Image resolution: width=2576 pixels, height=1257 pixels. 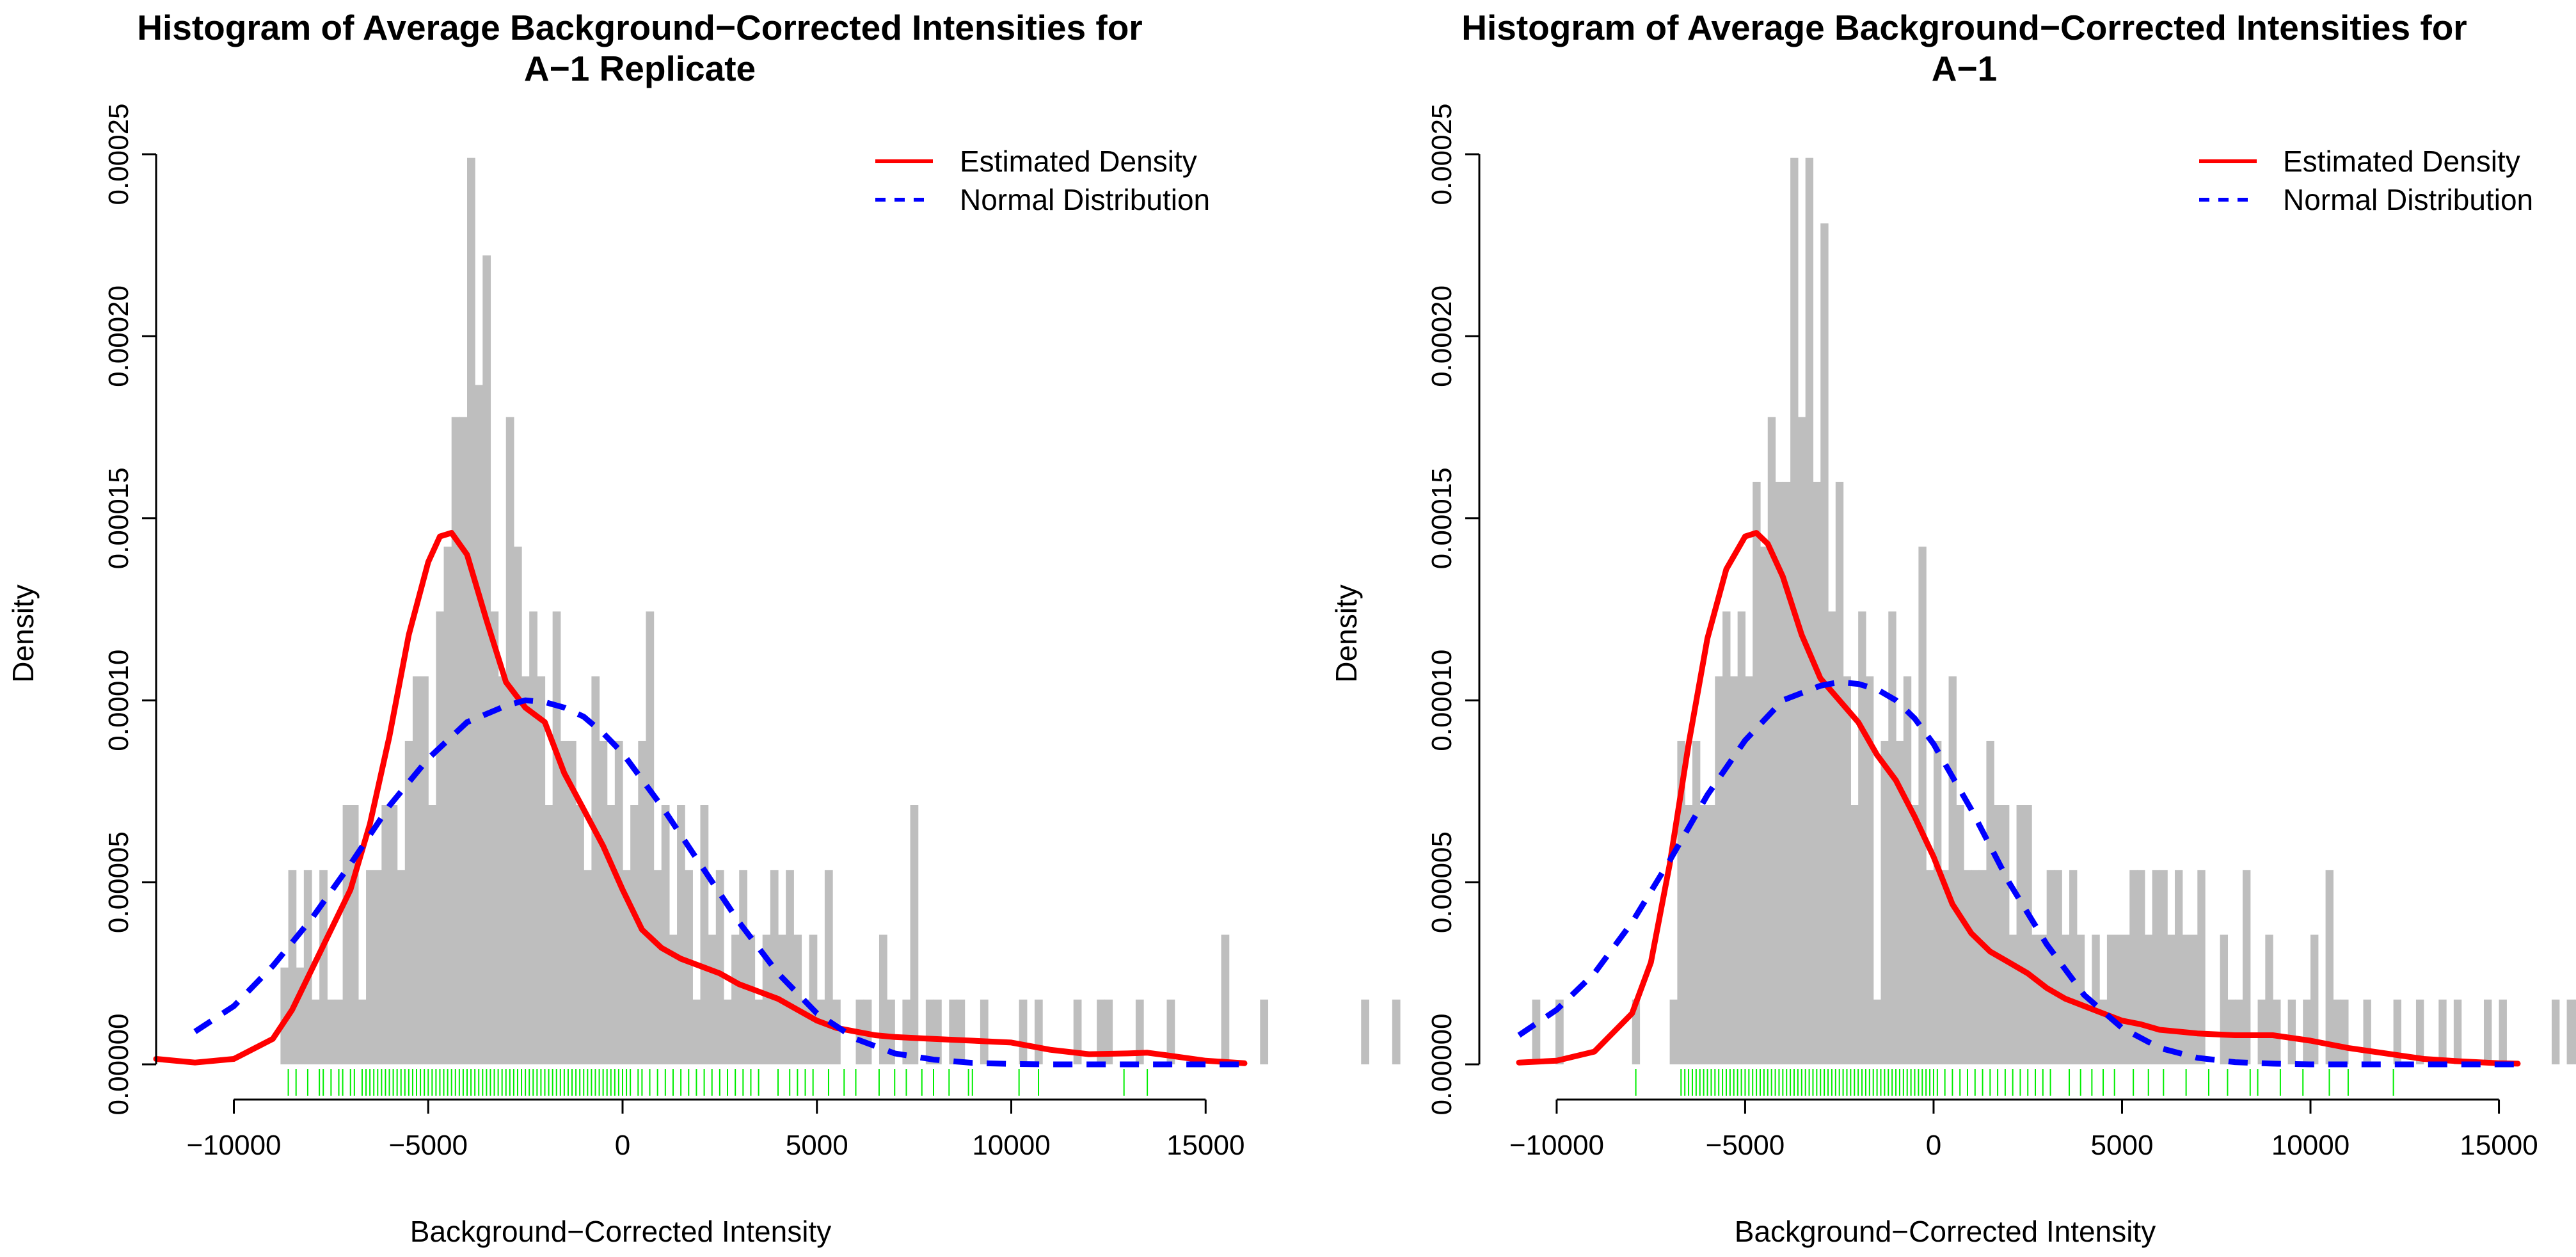 I want to click on legend-label-estimated-density: Estimated Density, so click(x=1079, y=161).